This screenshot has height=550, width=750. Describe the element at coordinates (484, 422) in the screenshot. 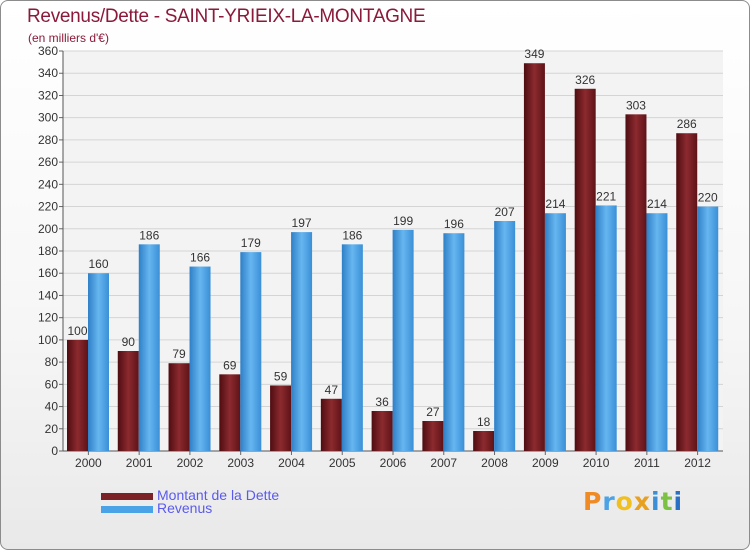

I see `data-label-debt: 18` at that location.